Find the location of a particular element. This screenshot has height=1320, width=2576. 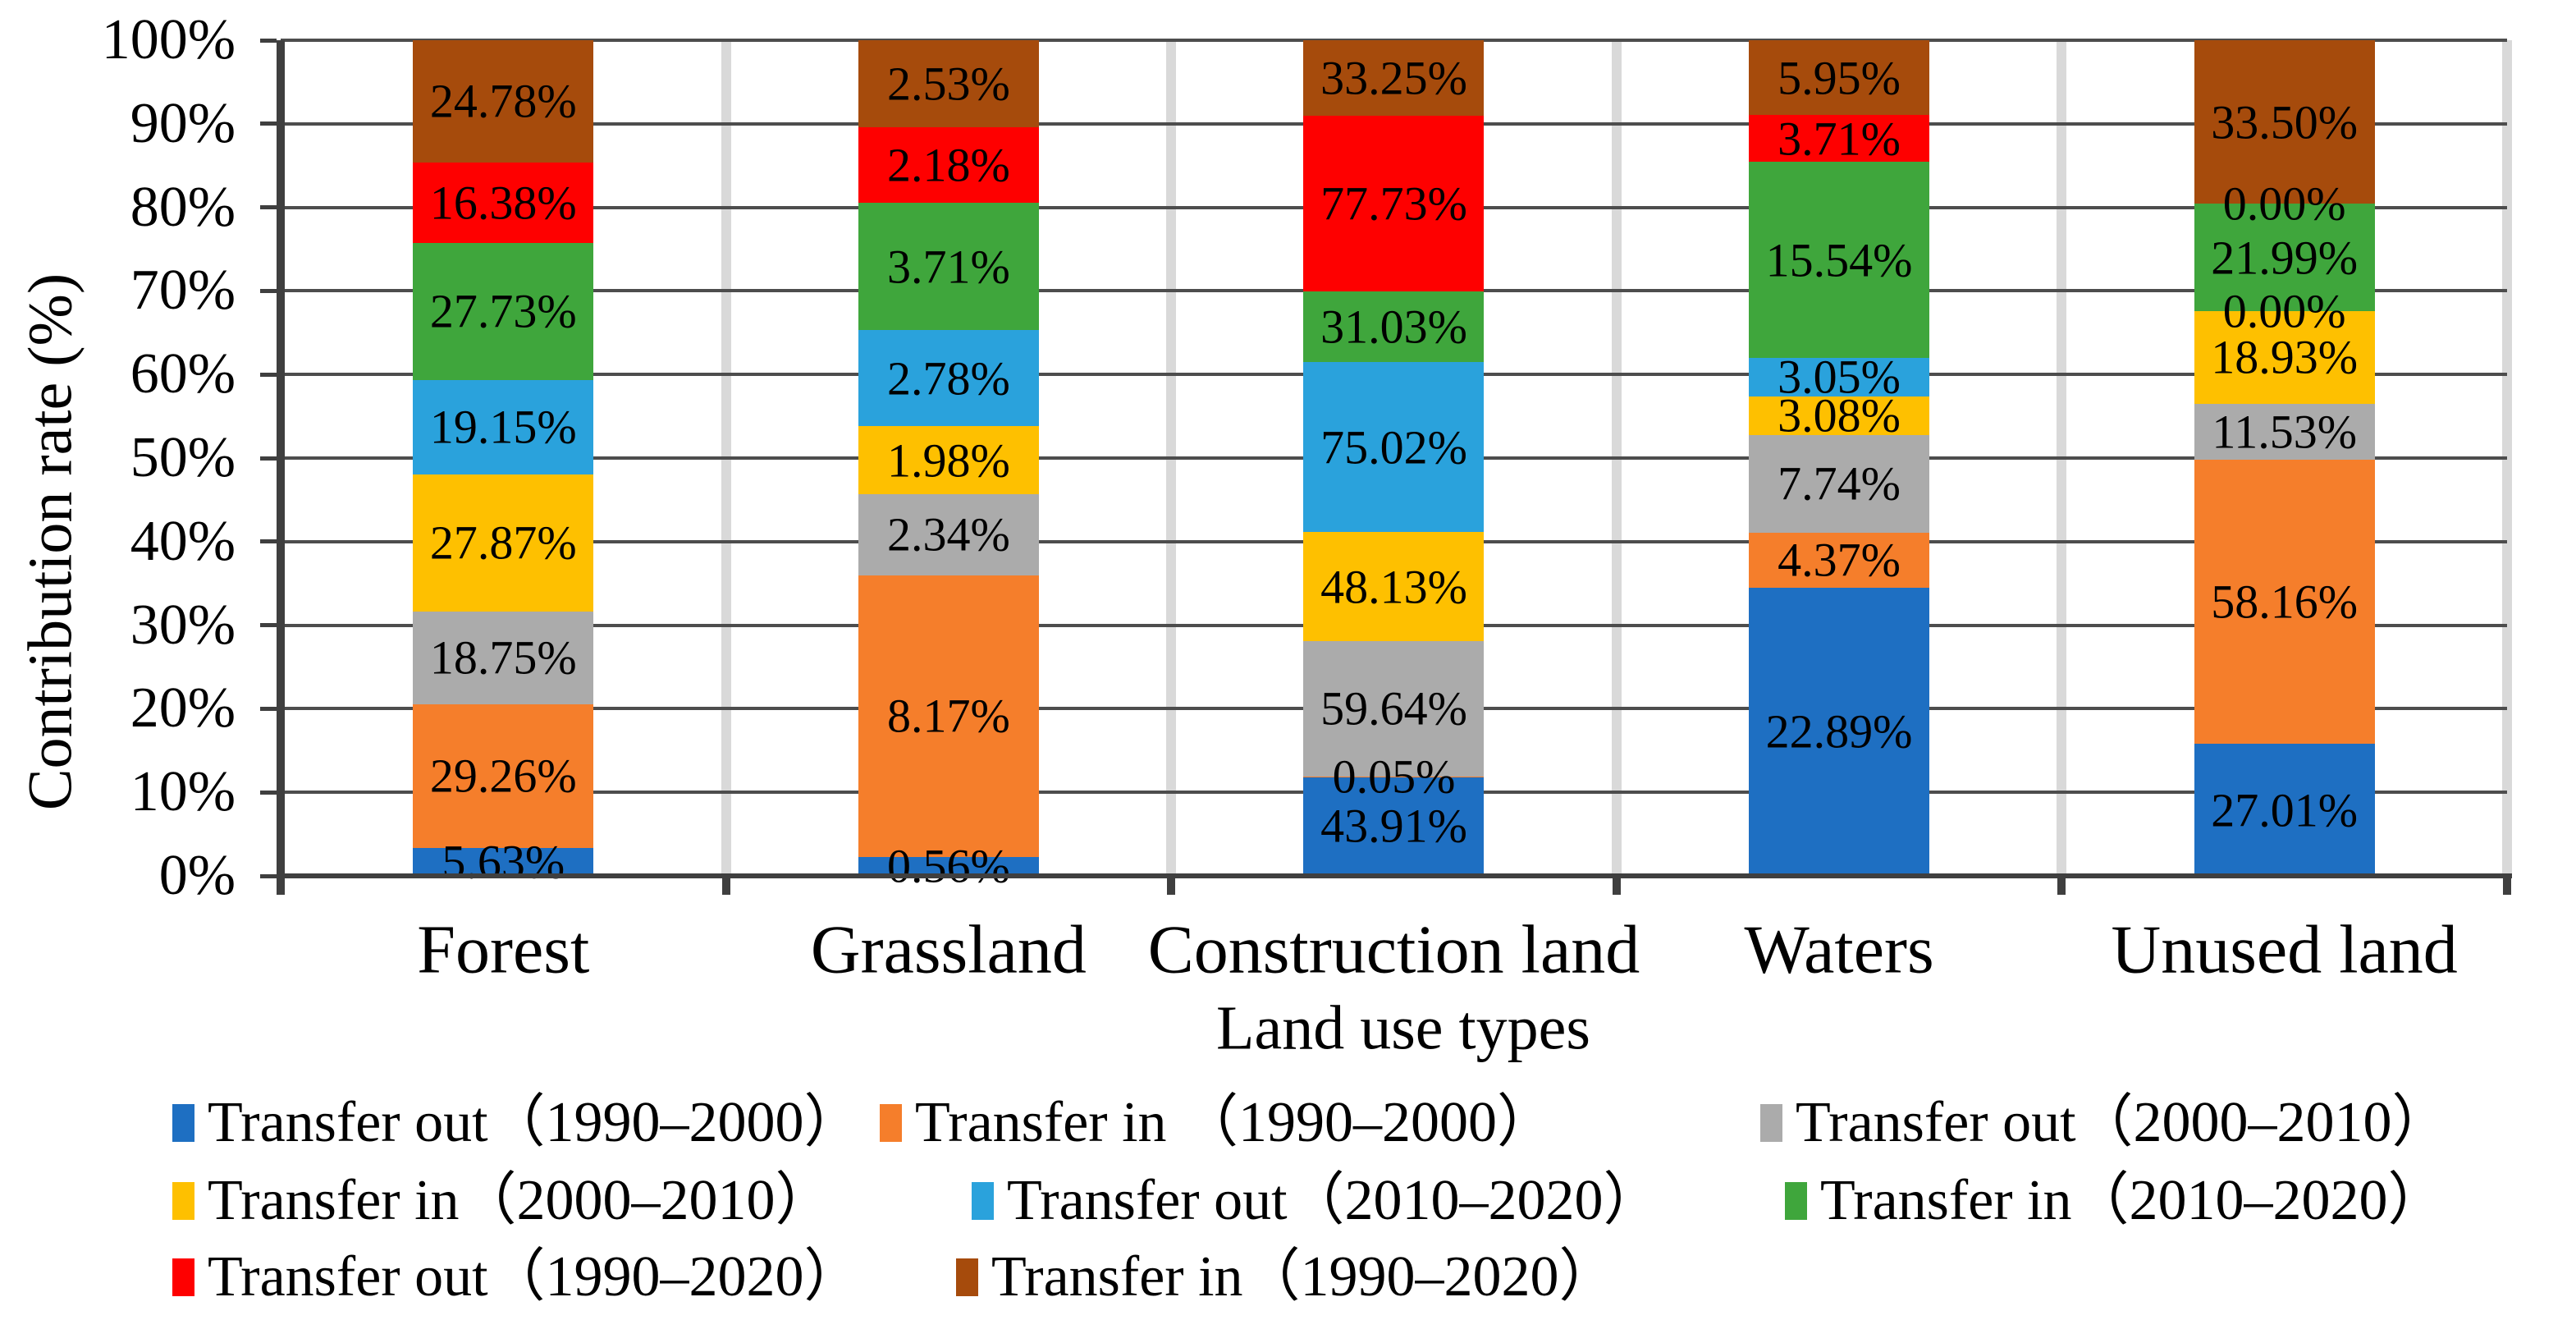

bar-segment: 77.73% is located at coordinates (1394, 203).